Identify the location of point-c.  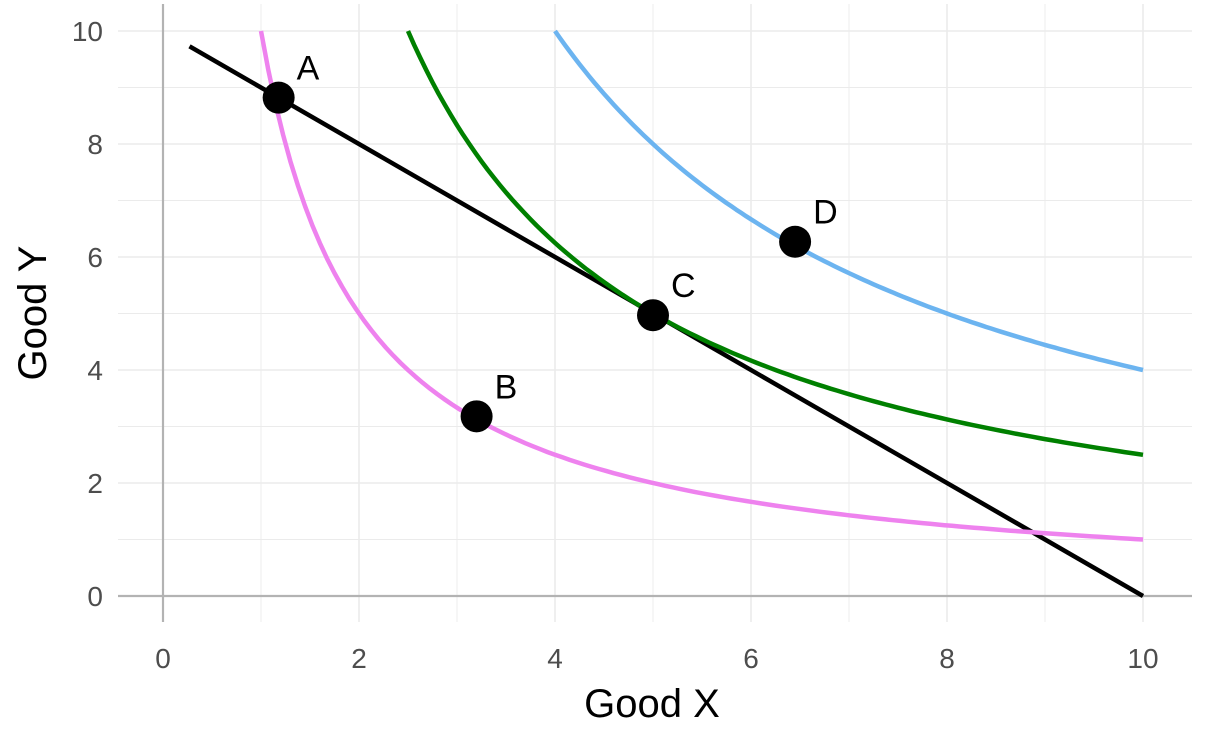
(653, 315).